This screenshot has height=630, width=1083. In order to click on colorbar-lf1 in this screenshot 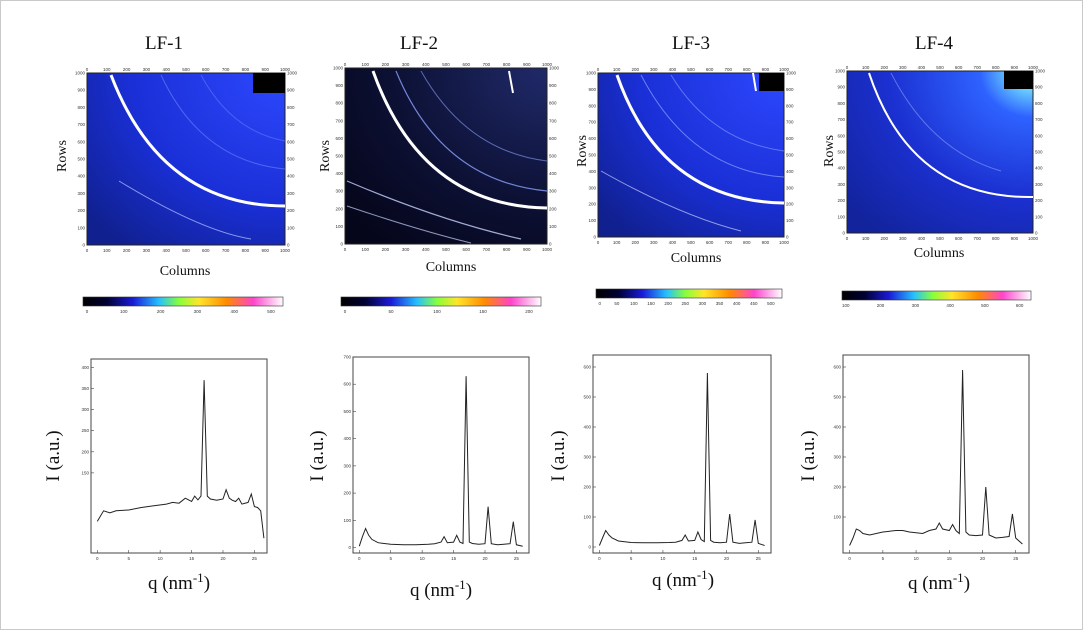, I will do `click(183, 301)`.